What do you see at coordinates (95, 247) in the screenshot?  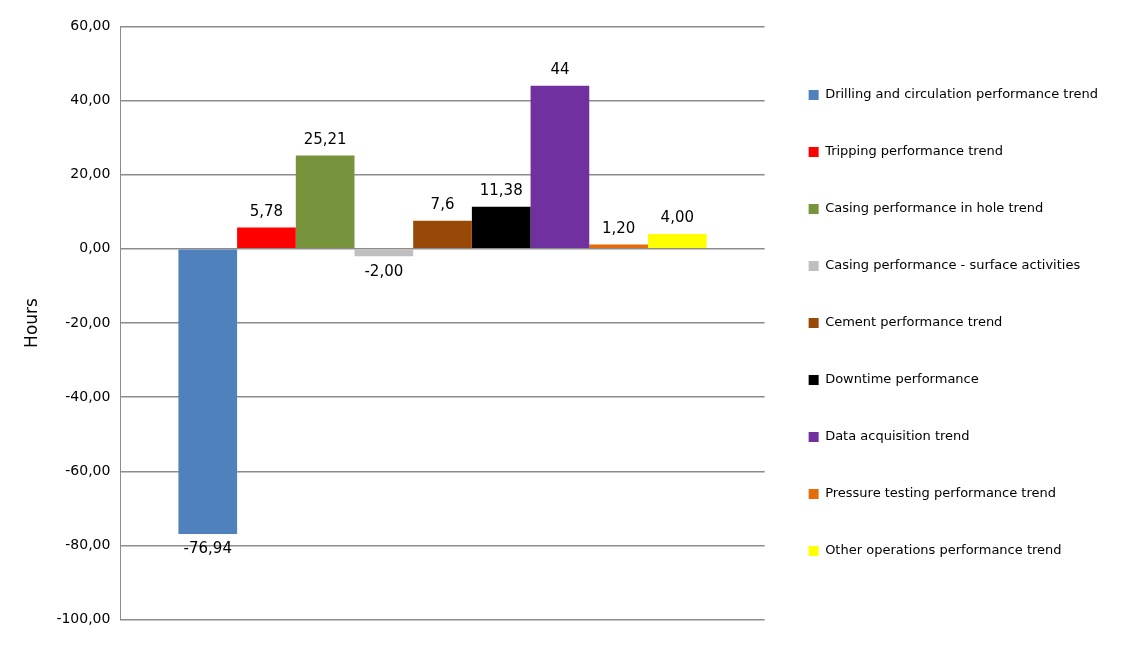 I see `y-tick-label: 0,00` at bounding box center [95, 247].